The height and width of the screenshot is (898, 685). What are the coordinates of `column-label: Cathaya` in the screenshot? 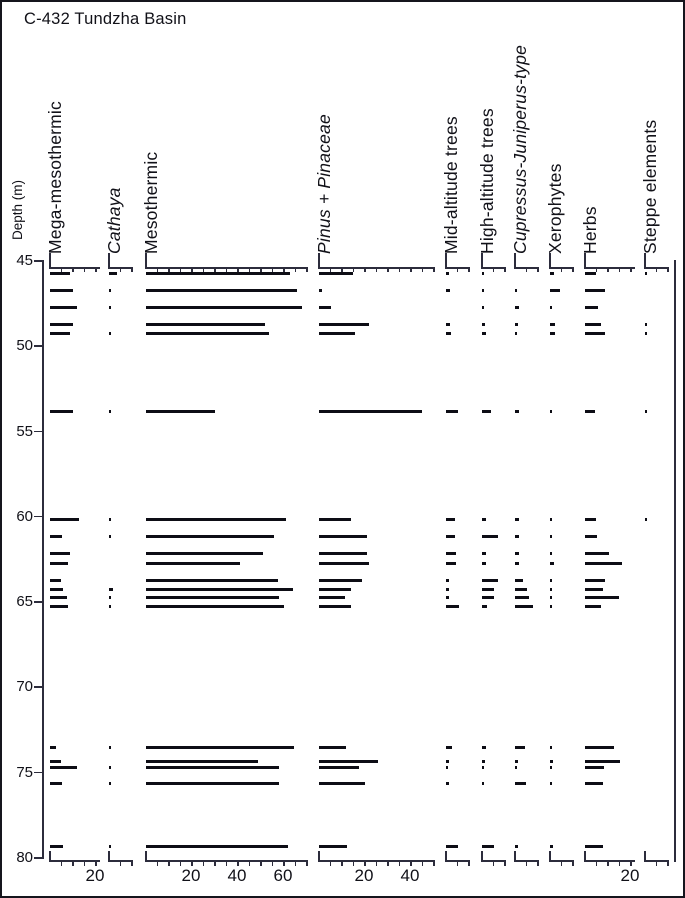 It's located at (114, 220).